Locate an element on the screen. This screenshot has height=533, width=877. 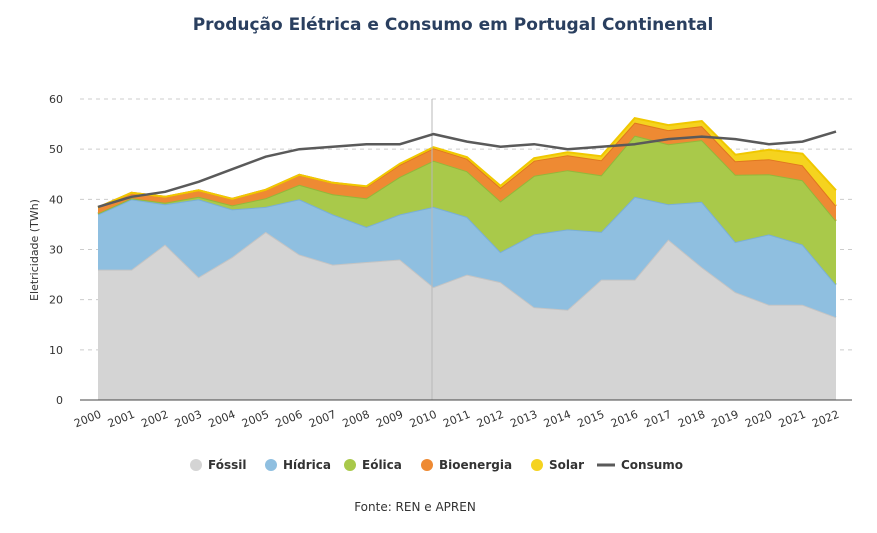
y-tick-label: 20 is located at coordinates (56, 300).